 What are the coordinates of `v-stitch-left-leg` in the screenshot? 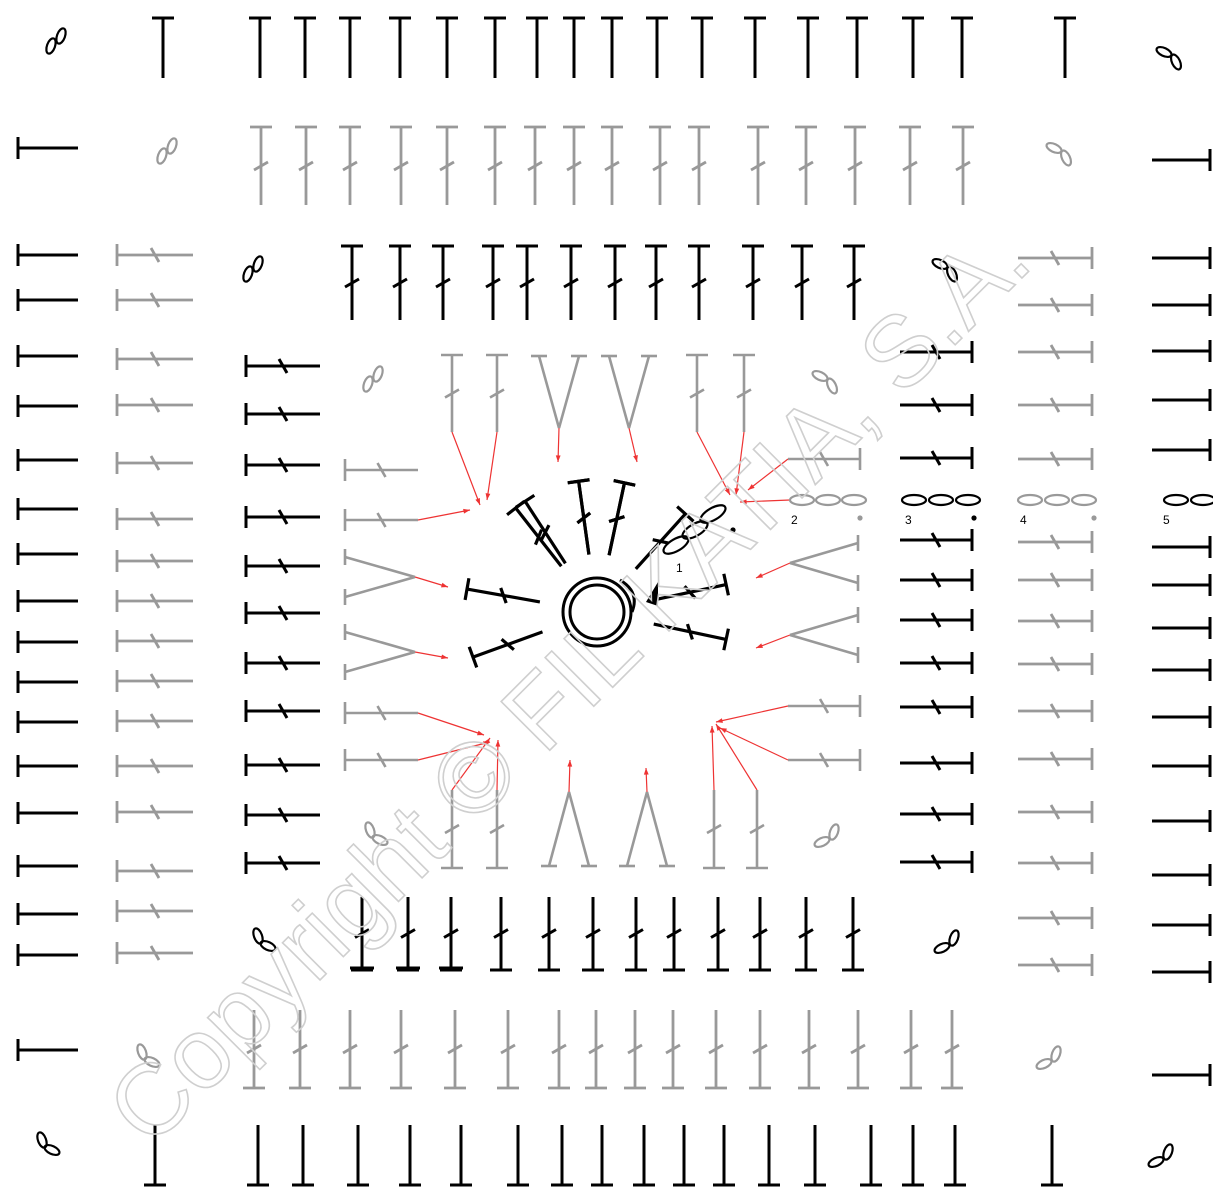 It's located at (549, 392).